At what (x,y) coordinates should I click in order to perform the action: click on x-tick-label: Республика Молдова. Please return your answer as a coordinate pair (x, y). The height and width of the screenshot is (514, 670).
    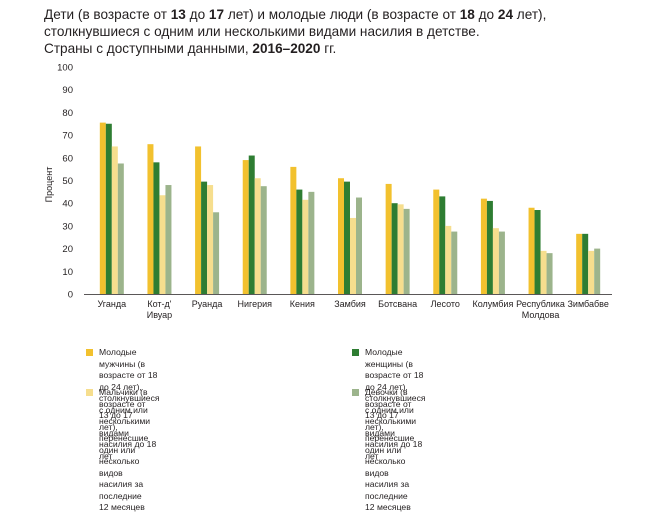
    Looking at the image, I should click on (540, 309).